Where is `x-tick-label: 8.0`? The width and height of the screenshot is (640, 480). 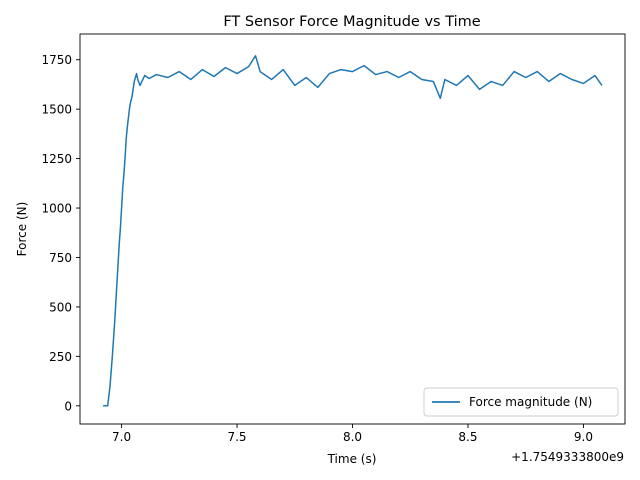 x-tick-label: 8.0 is located at coordinates (352, 437).